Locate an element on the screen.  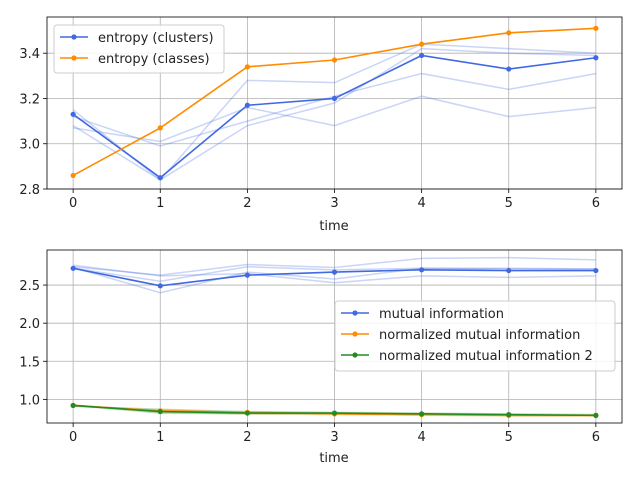
y-tick-label: 1.0 is located at coordinates (29, 400).